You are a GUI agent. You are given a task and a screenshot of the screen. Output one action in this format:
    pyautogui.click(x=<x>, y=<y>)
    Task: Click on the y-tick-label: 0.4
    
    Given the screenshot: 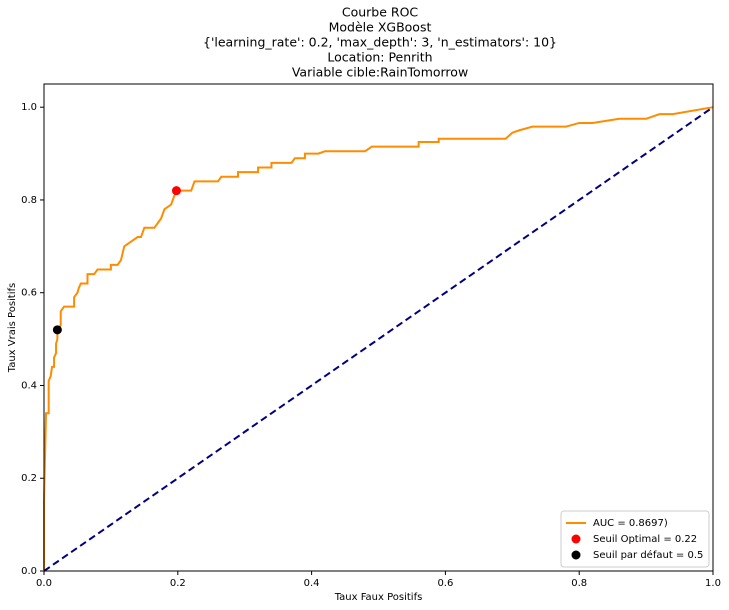 What is the action you would take?
    pyautogui.click(x=29, y=385)
    